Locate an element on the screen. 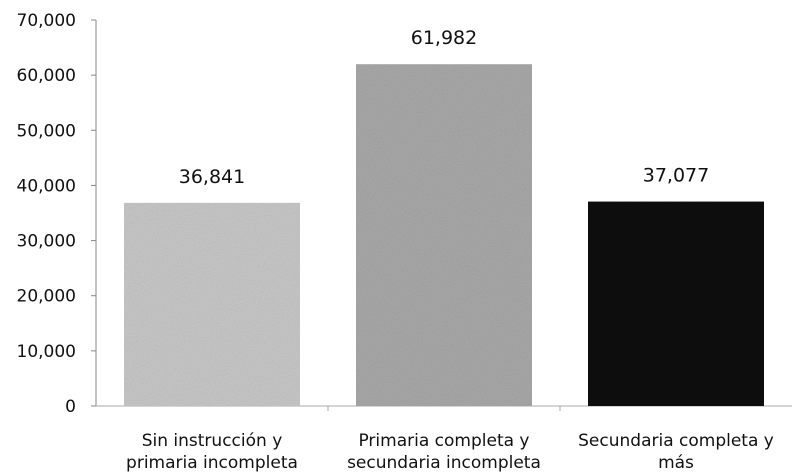 This screenshot has width=792, height=475. category-label: Secundaria completa y is located at coordinates (676, 441).